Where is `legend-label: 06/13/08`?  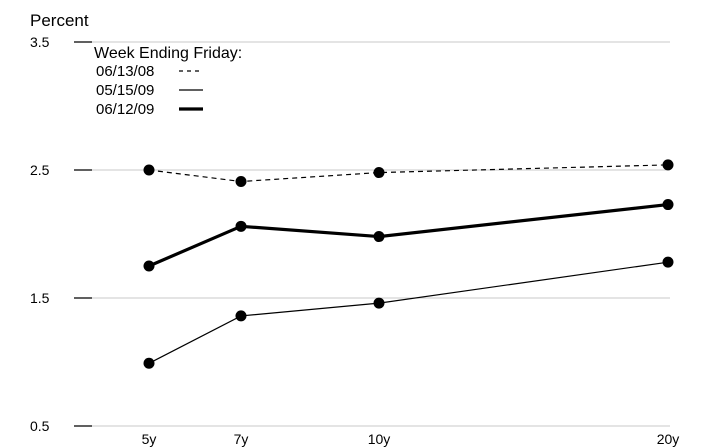
legend-label: 06/13/08 is located at coordinates (125, 71).